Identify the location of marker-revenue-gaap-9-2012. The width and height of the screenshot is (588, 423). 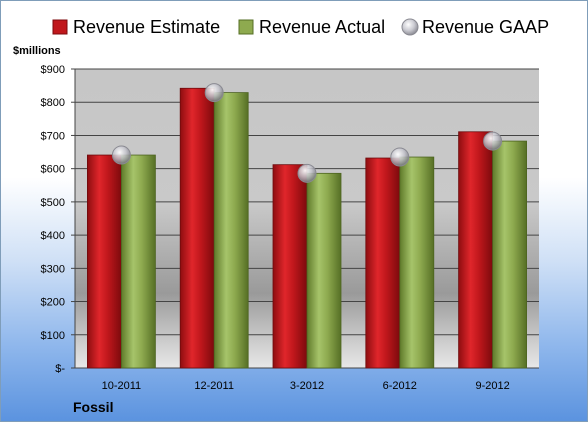
(493, 141).